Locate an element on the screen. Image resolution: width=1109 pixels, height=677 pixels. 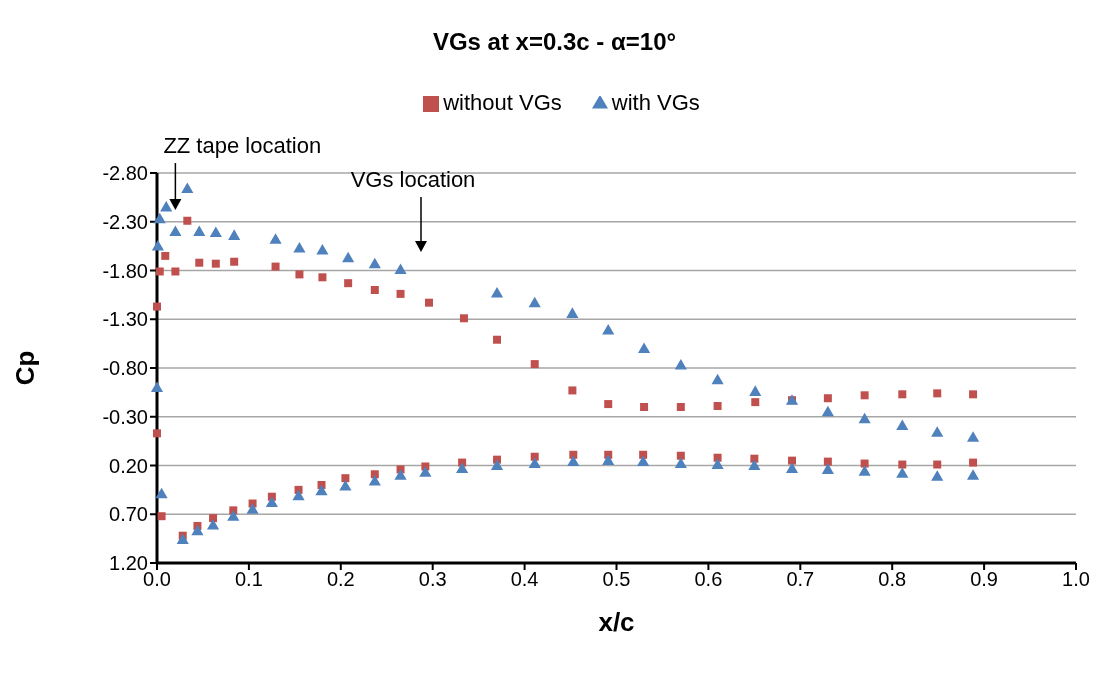
y-tick-label: -1.80 is located at coordinates (125, 270).